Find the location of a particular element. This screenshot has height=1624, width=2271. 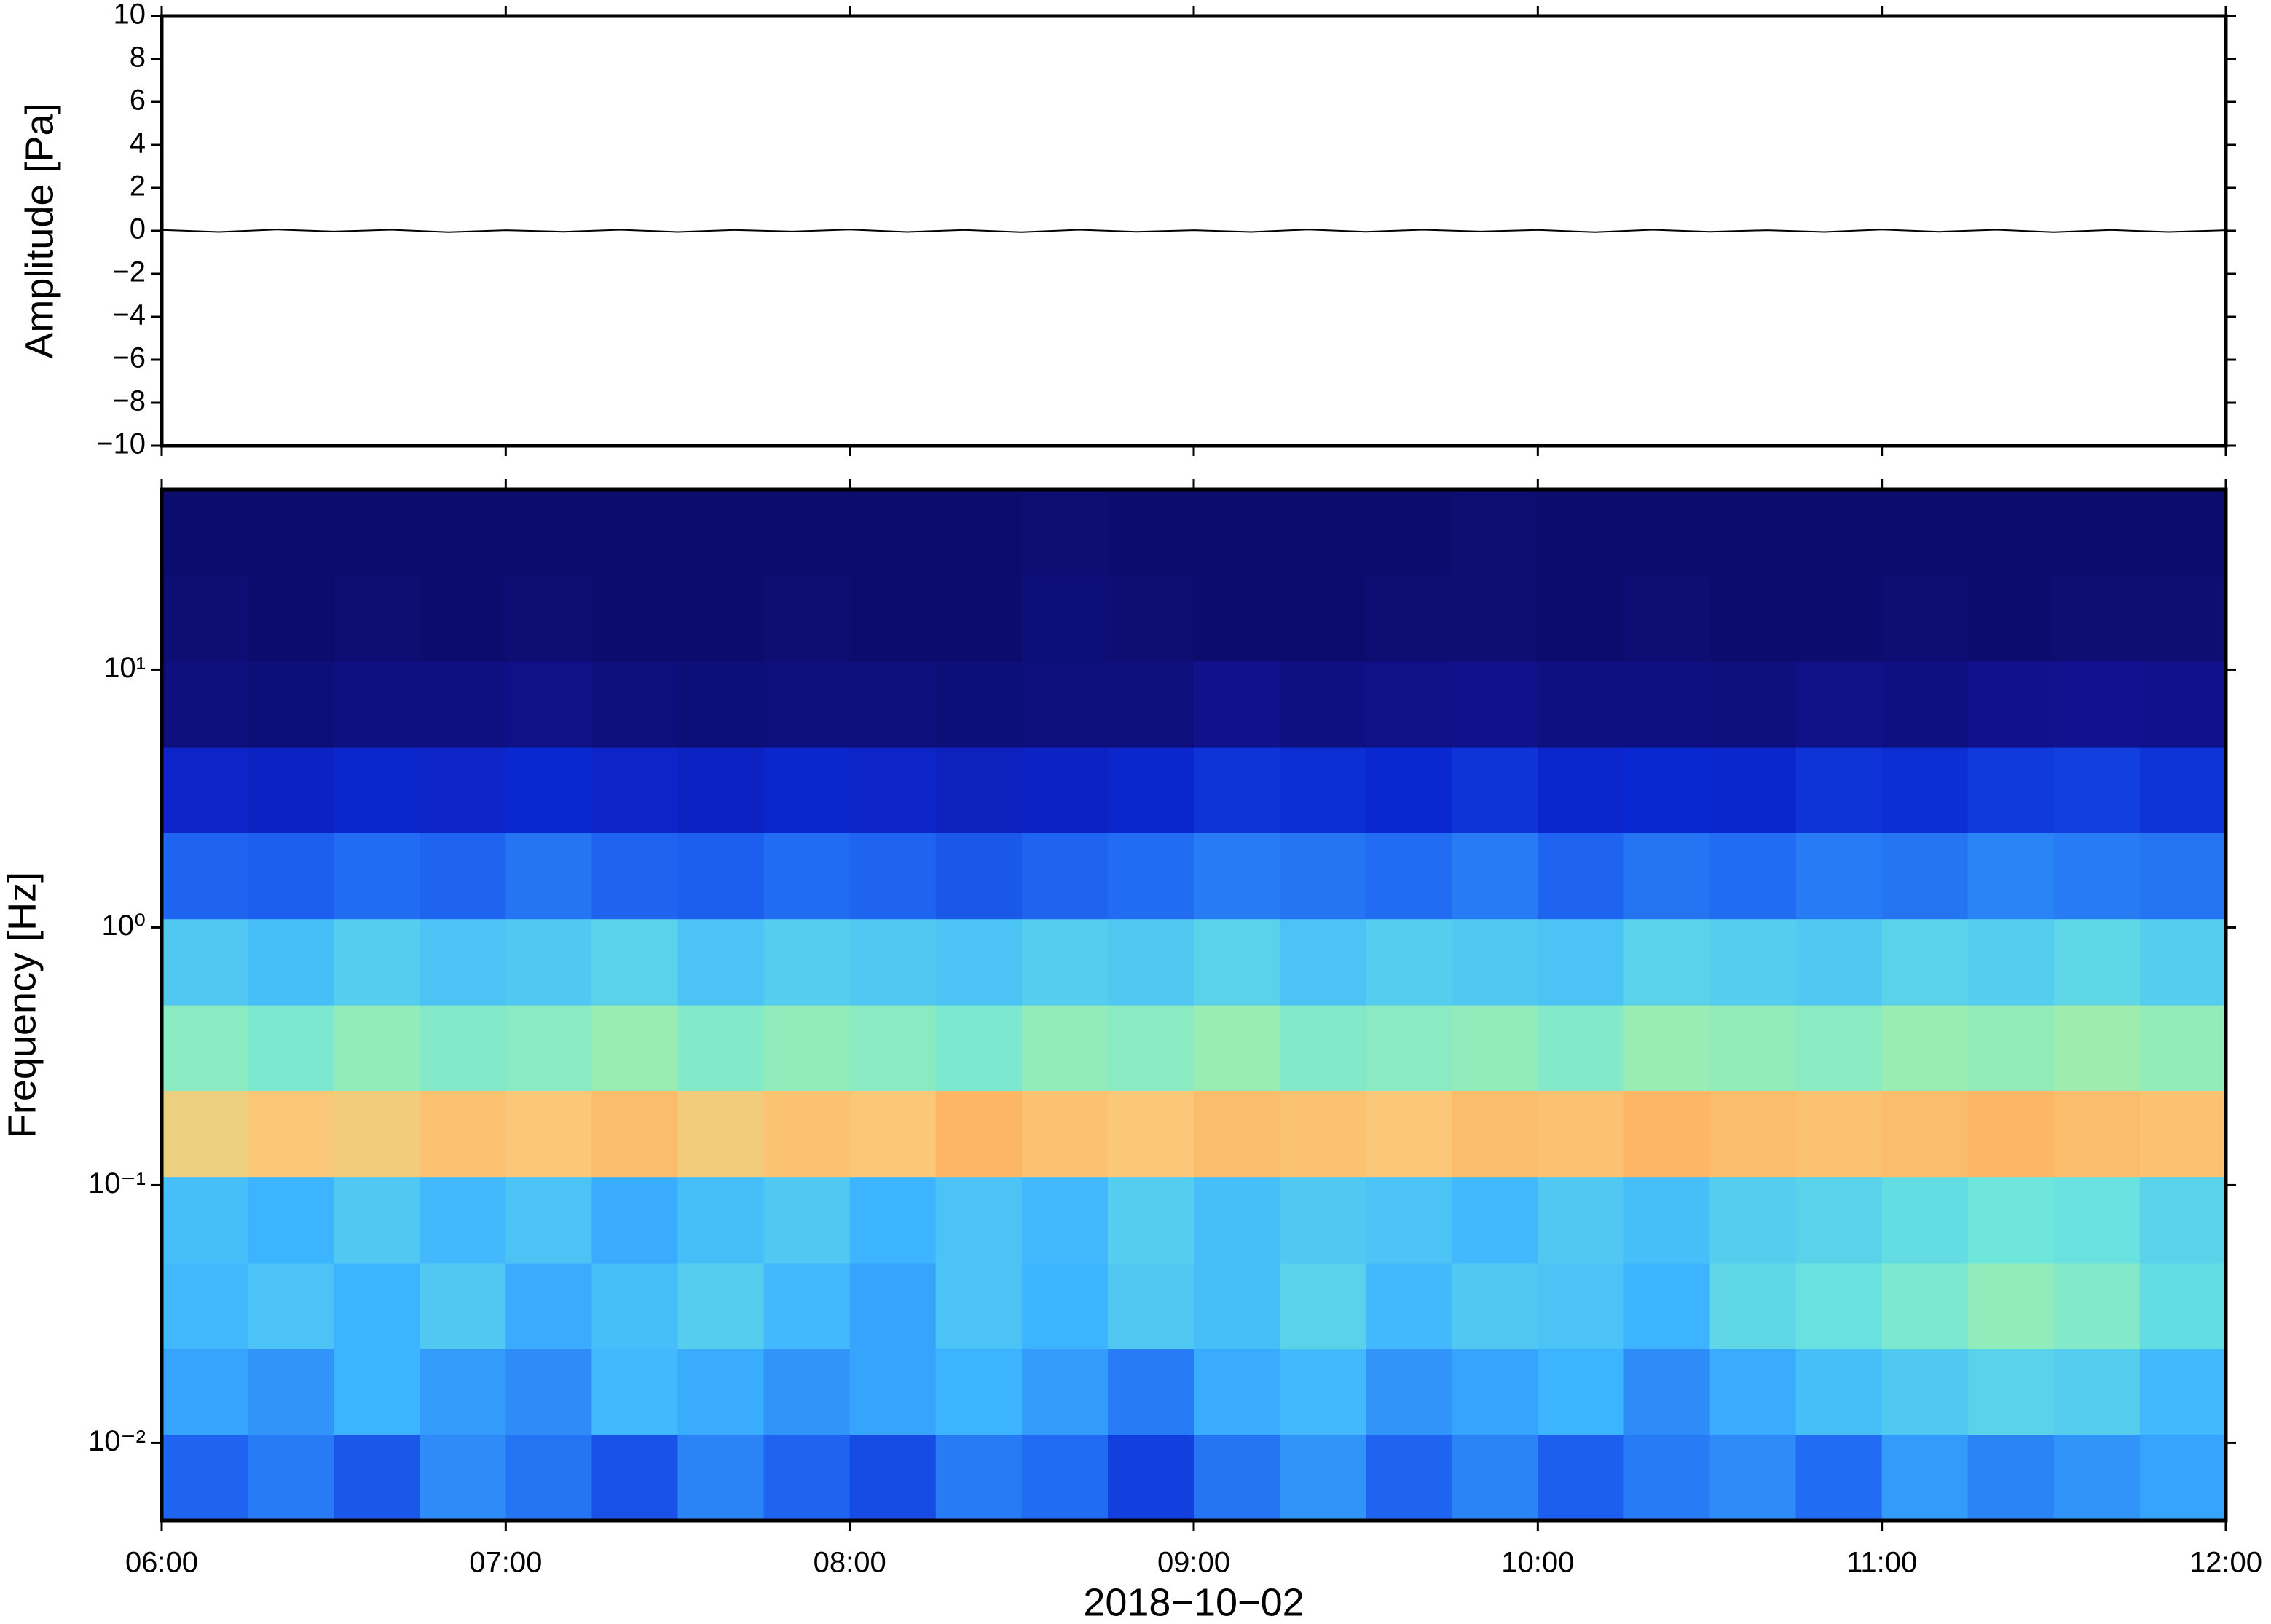

x-tick-label: 12:00 is located at coordinates (2225, 1563).